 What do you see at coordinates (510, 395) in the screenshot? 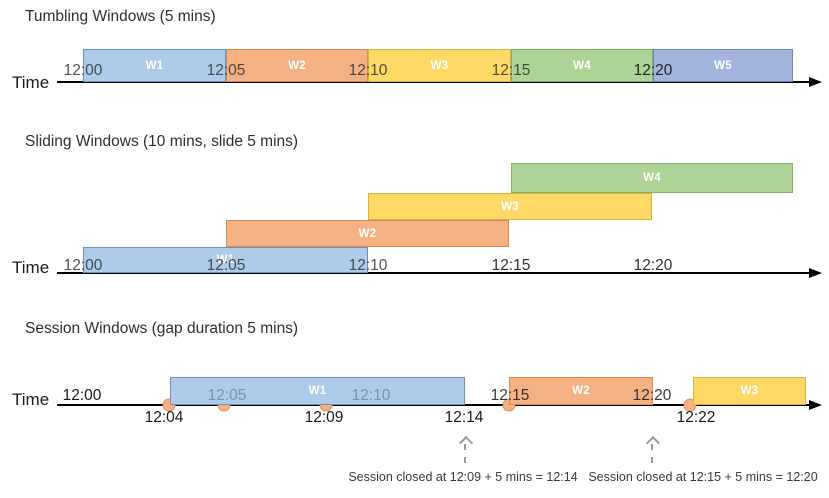
I see `session-tick-12-15: 12:15` at bounding box center [510, 395].